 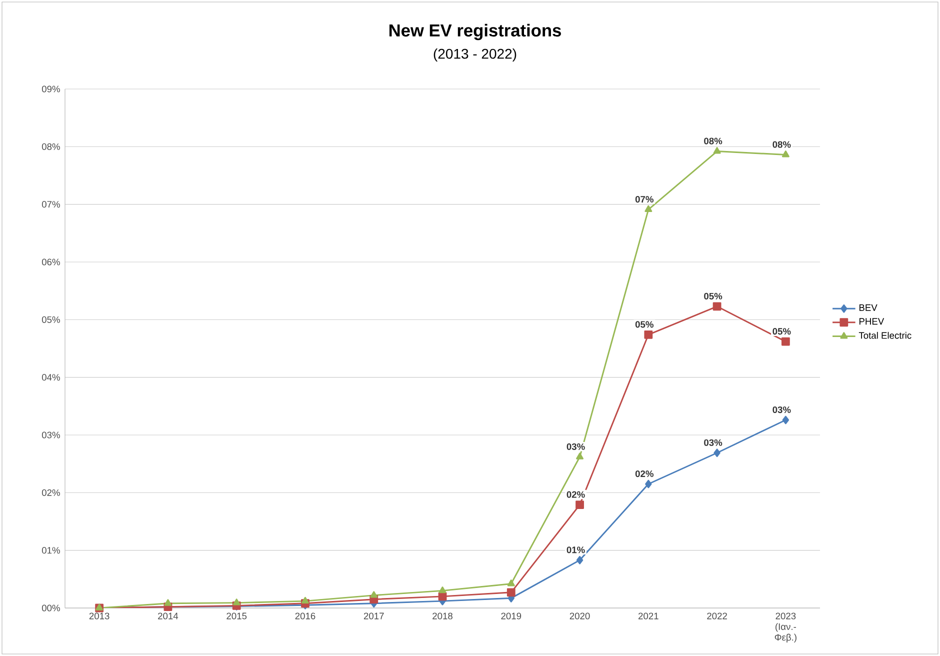 What do you see at coordinates (885, 335) in the screenshot?
I see `legend-label: Total Electric` at bounding box center [885, 335].